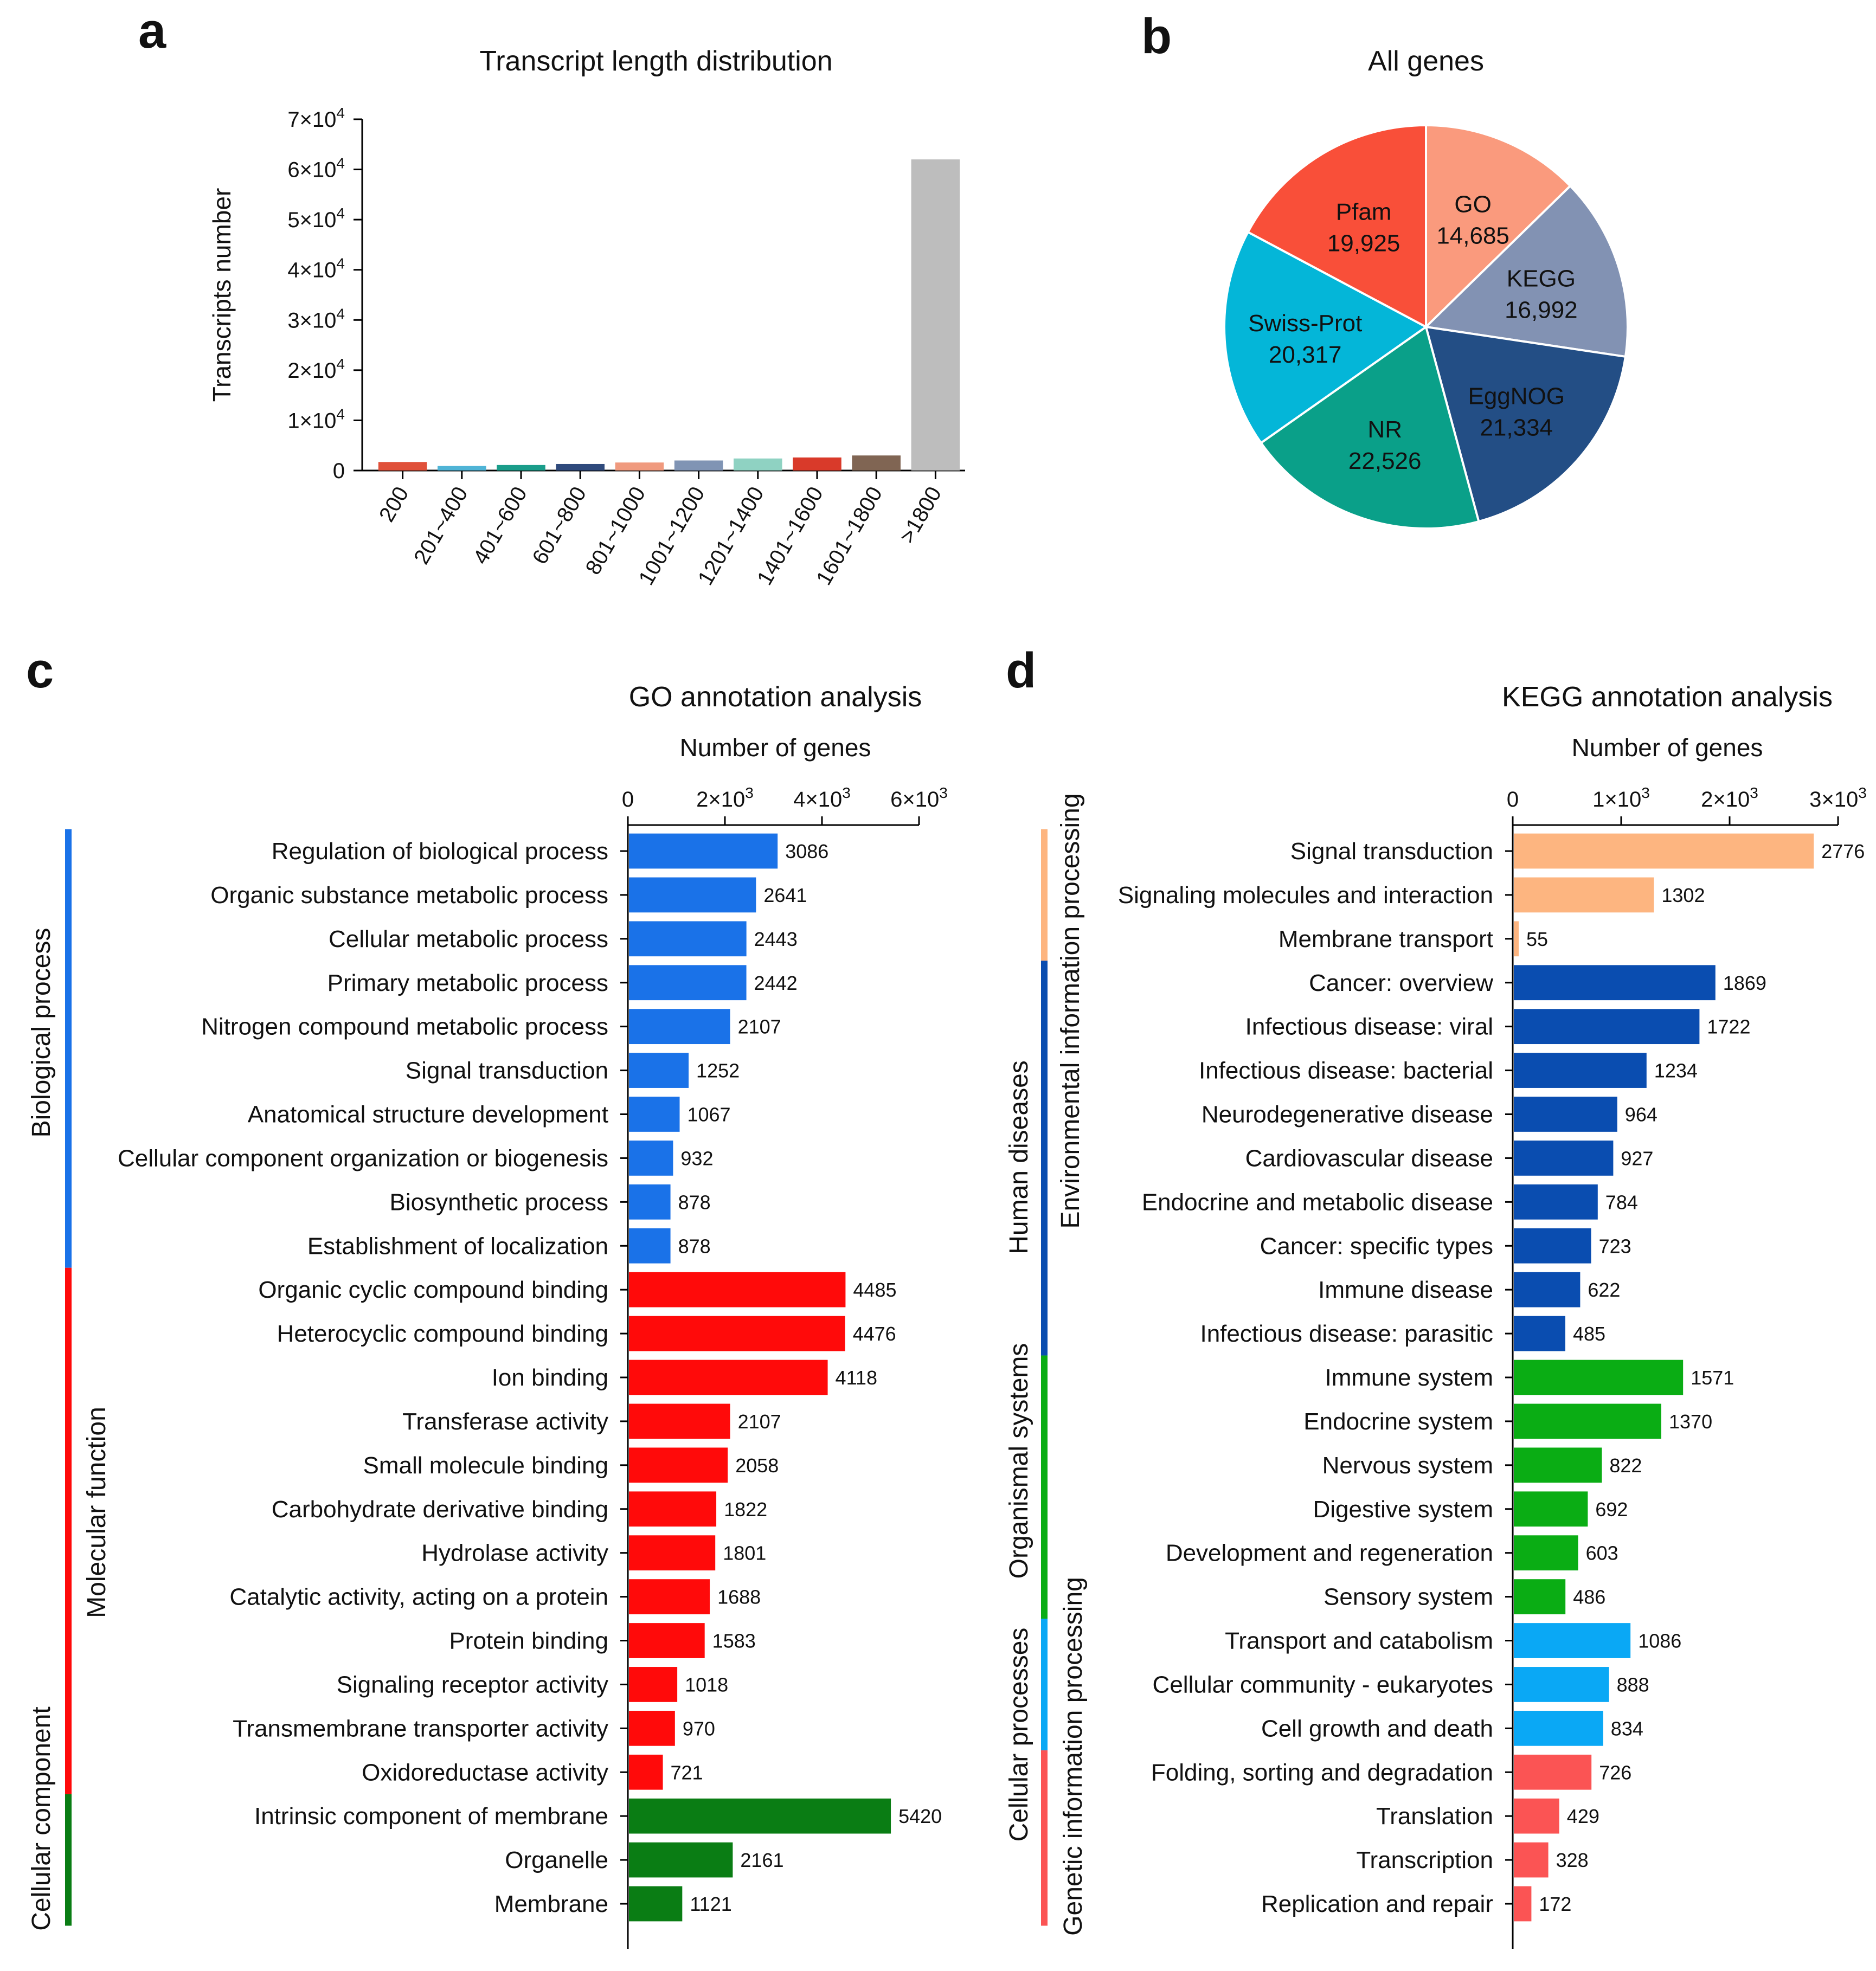 The height and width of the screenshot is (1971, 1876). I want to click on chart-d-bar-development-and-regeneration, so click(1546, 1553).